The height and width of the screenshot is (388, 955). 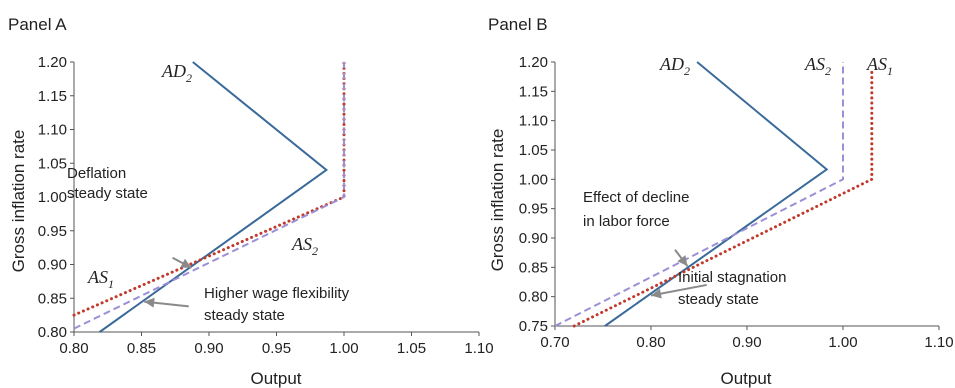 What do you see at coordinates (518, 24) in the screenshot?
I see `panel-b-label: Panel B` at bounding box center [518, 24].